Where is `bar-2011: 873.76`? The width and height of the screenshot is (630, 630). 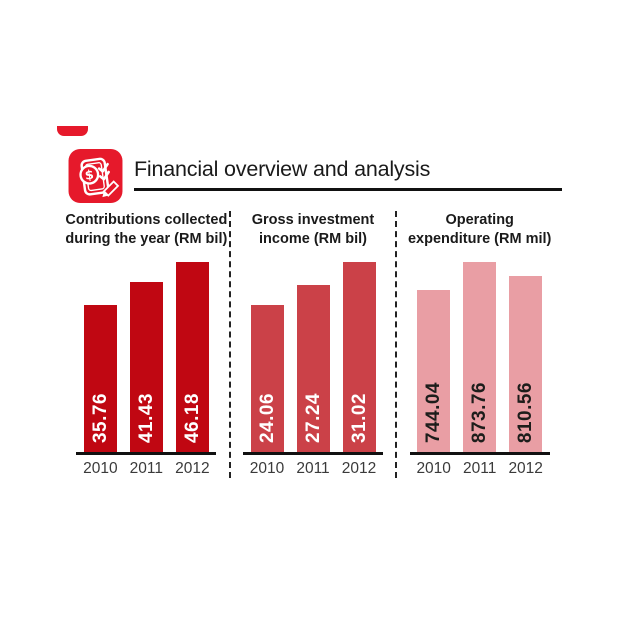 bar-2011: 873.76 is located at coordinates (480, 357).